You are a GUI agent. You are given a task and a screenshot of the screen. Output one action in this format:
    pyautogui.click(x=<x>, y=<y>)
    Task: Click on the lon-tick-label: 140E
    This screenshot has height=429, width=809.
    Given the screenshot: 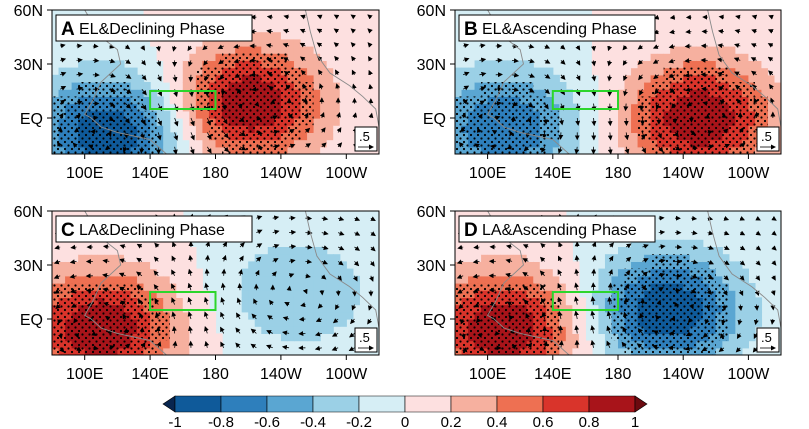 What is the action you would take?
    pyautogui.click(x=552, y=173)
    